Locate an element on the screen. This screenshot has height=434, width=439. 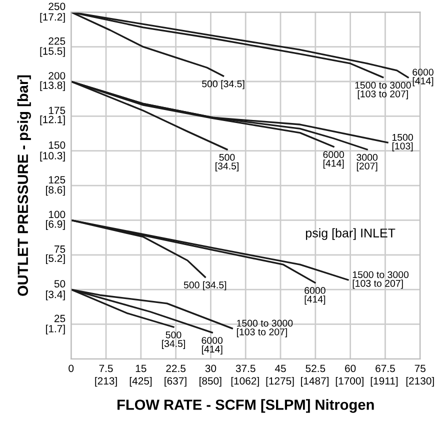
y-tick-label: 50 is located at coordinates (60, 284).